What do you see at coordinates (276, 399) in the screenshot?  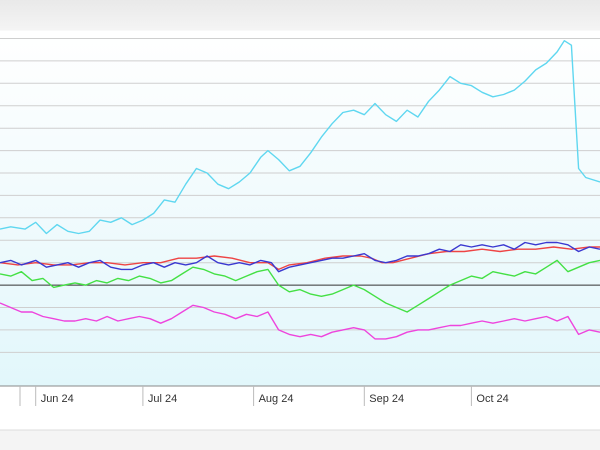 I see `x-tick-label-2: Aug 24` at bounding box center [276, 399].